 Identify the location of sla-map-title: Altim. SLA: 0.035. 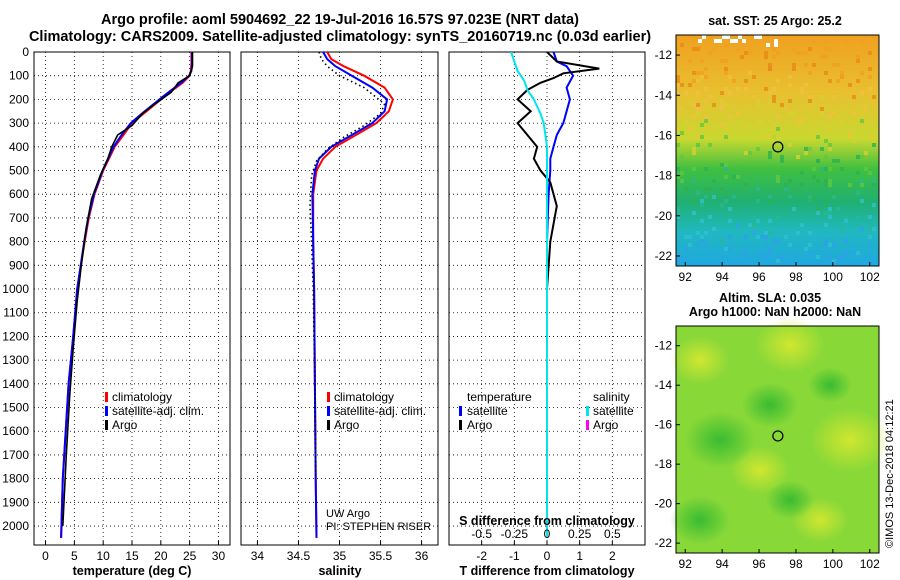
(770, 298).